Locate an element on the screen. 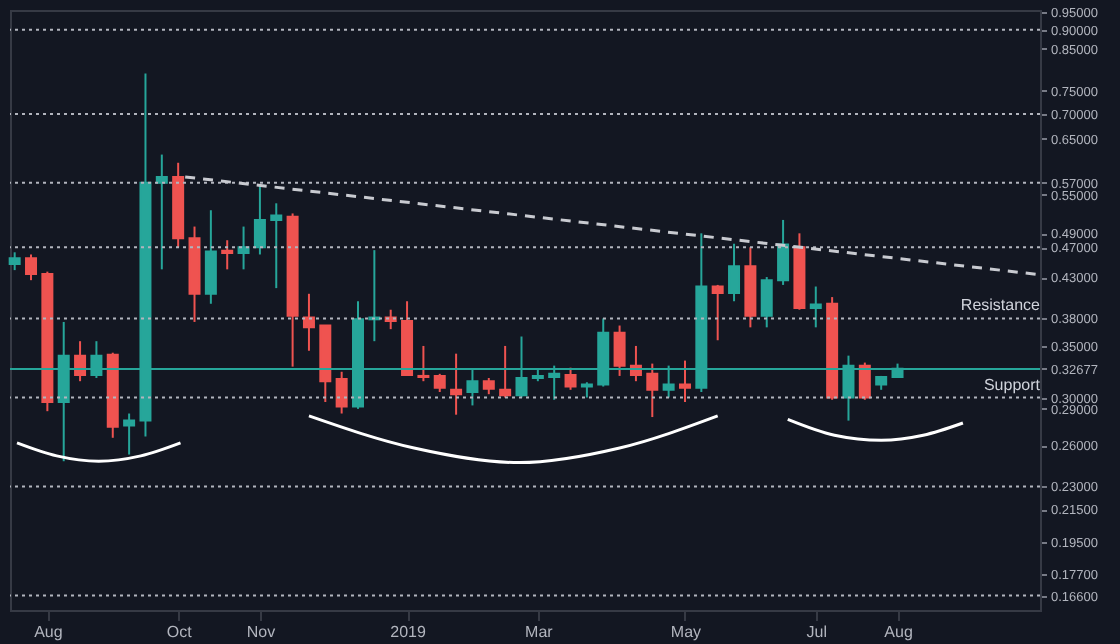  x-tick-label: 2019 is located at coordinates (408, 632).